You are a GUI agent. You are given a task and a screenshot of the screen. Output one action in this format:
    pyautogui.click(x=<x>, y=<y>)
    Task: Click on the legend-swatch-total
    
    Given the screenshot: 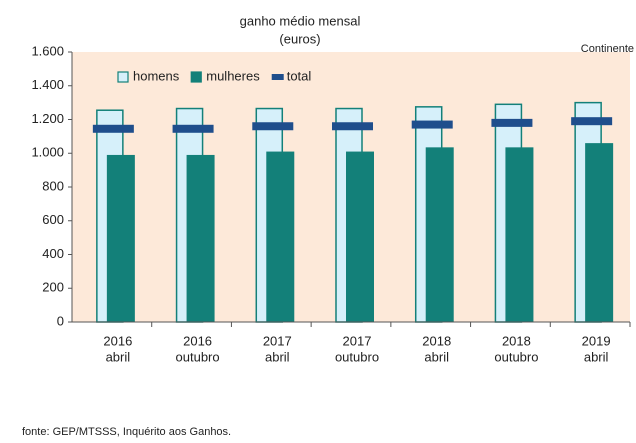 What is the action you would take?
    pyautogui.click(x=277, y=77)
    